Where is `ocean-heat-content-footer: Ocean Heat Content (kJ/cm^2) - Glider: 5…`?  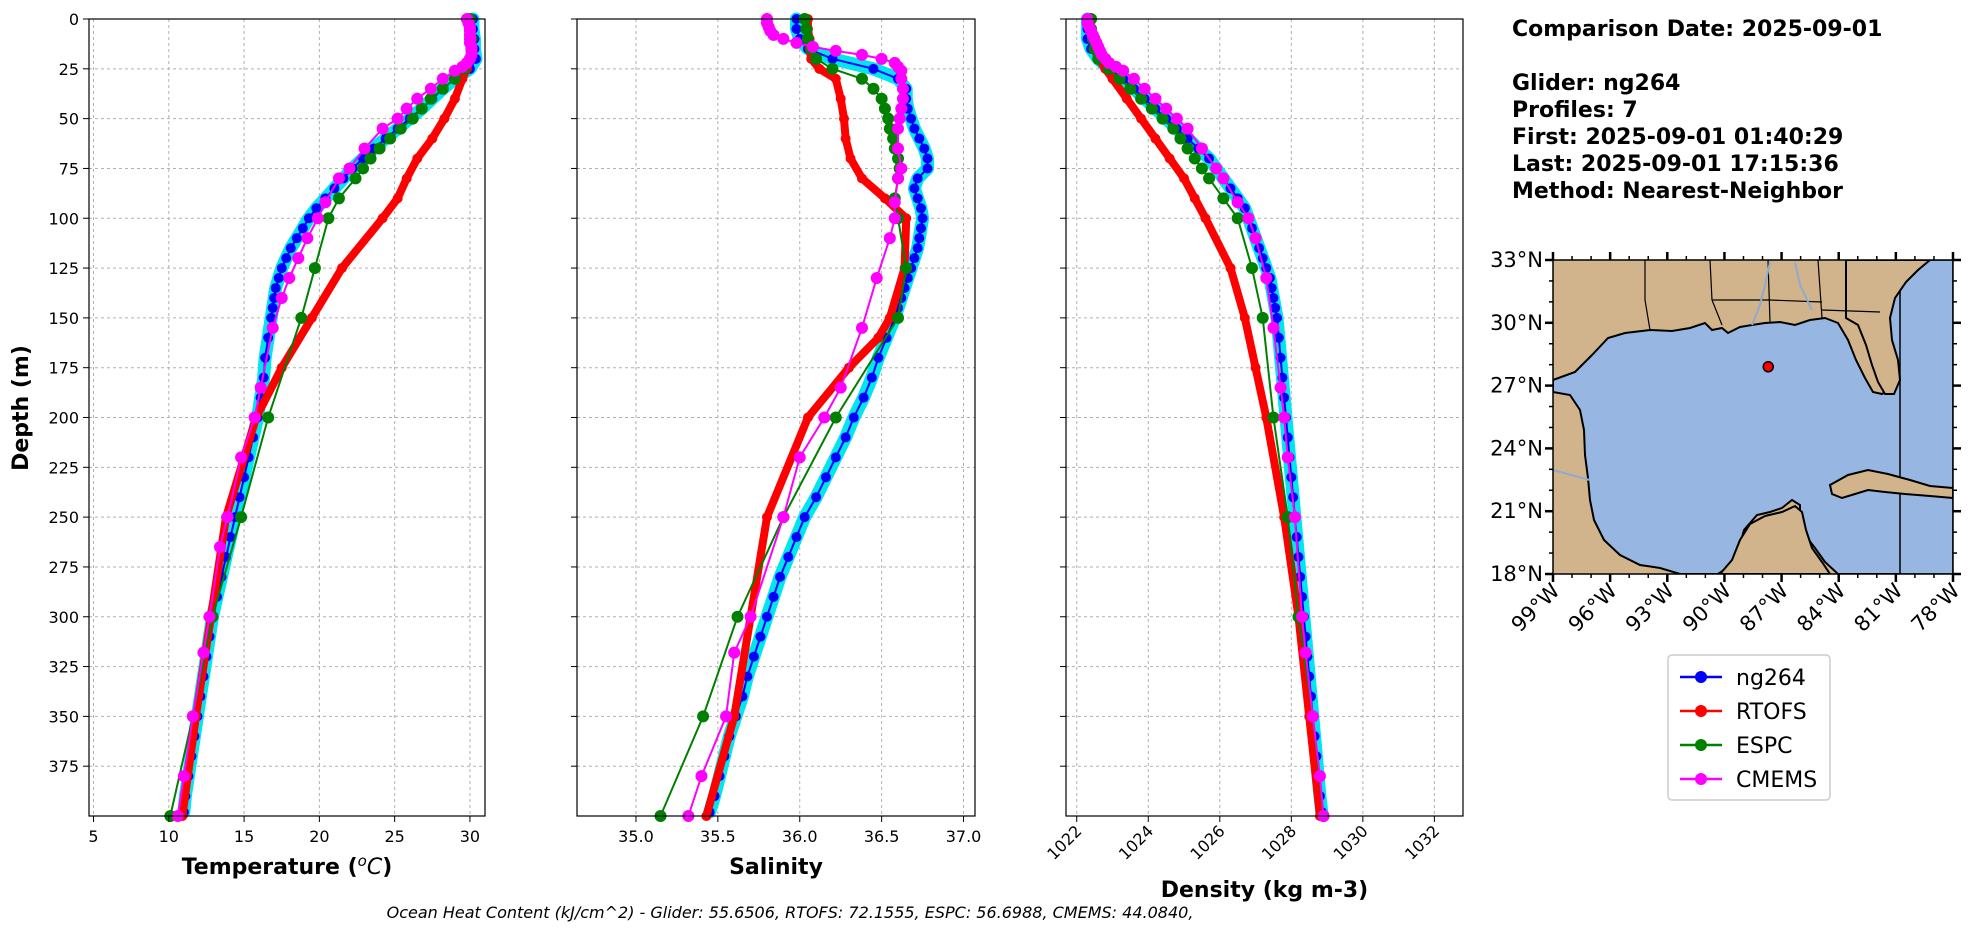
ocean-heat-content-footer: Ocean Heat Content (kJ/cm^2) - Glider: 5… is located at coordinates (790, 912).